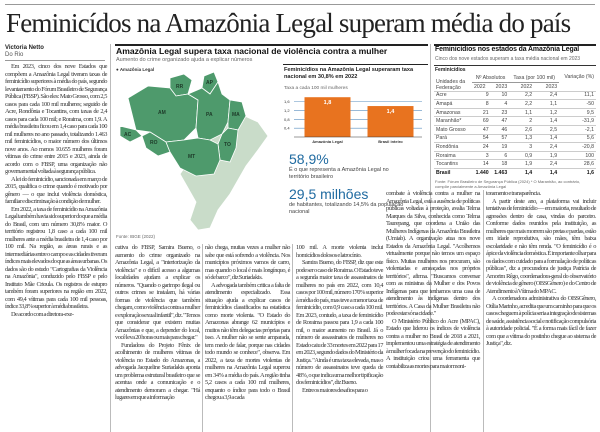 The height and width of the screenshot is (432, 600). What do you see at coordinates (24, 48) in the screenshot?
I see `byline-author: Victoria Netto` at bounding box center [24, 48].